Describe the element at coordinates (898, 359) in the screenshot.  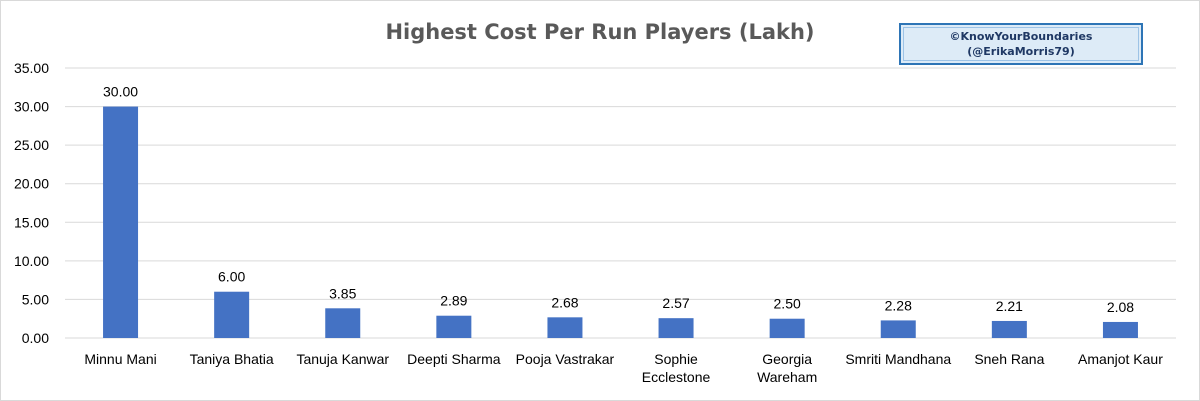
I see `category-label: Smriti Mandhana` at that location.